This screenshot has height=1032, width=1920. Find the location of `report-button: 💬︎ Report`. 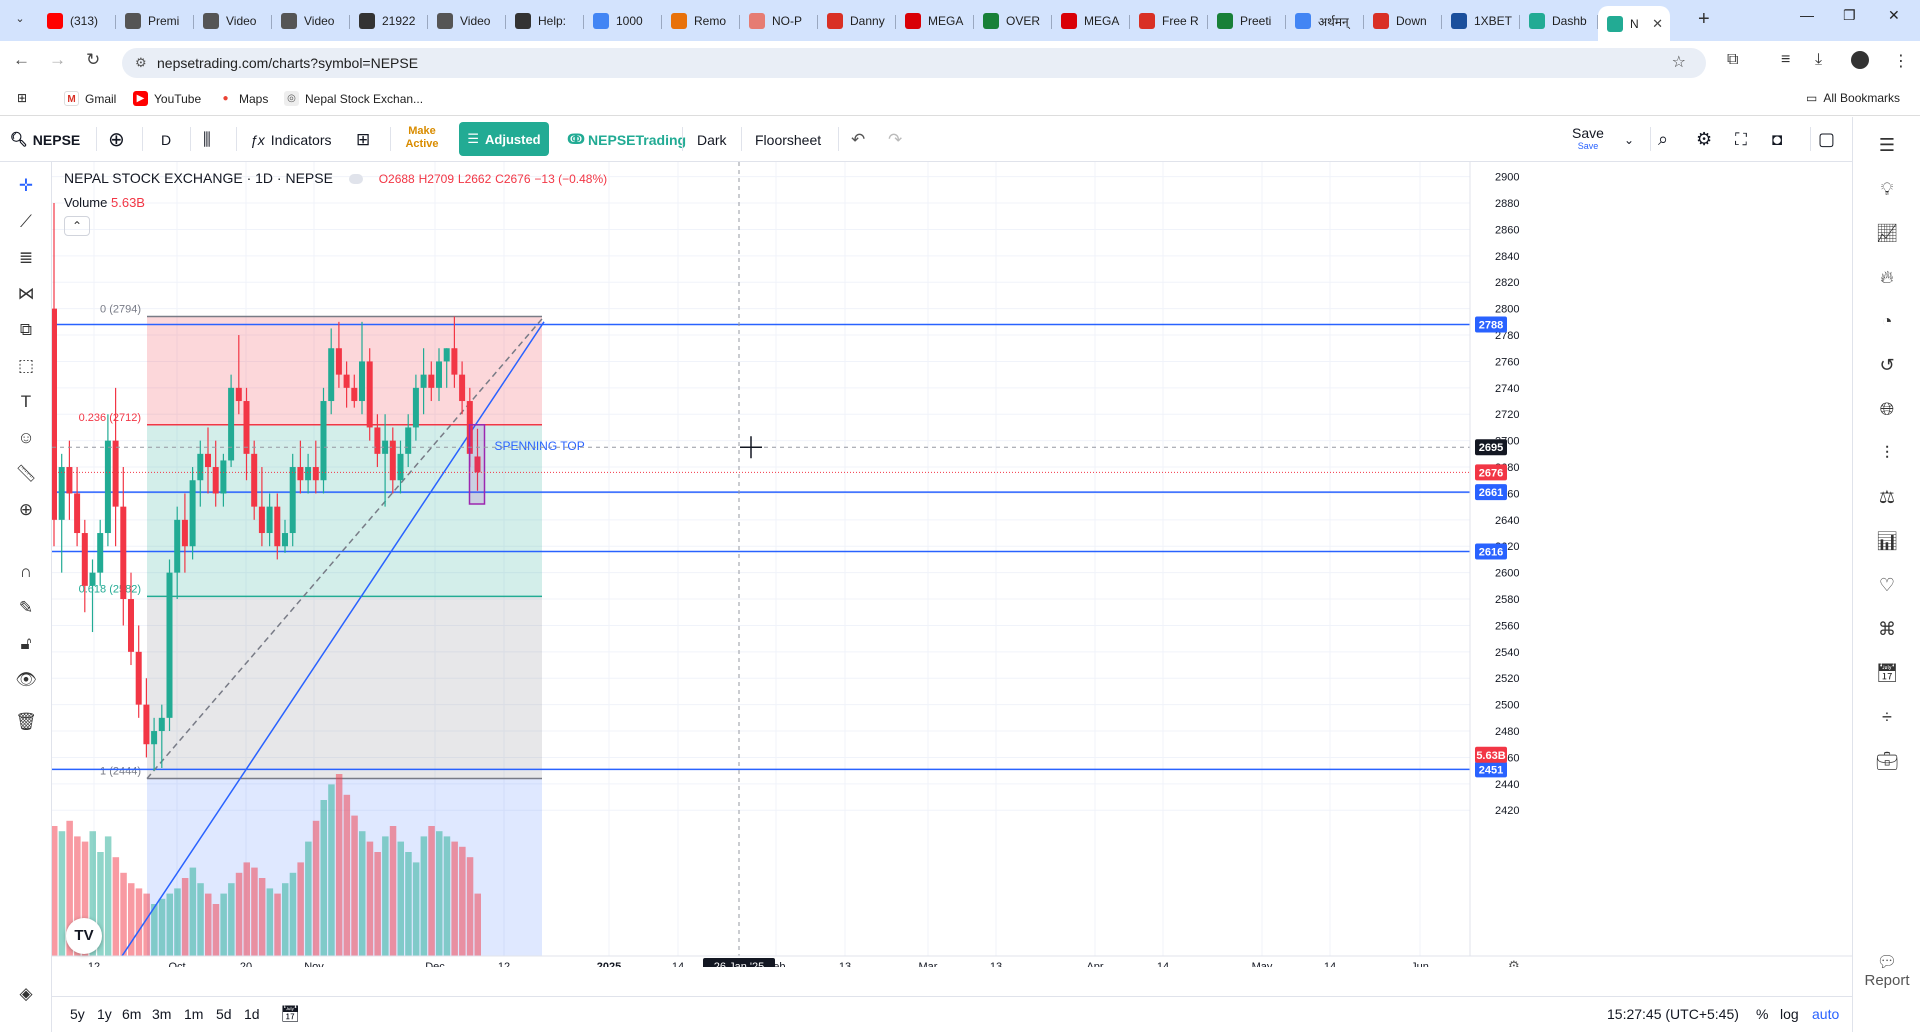

report-button: 💬︎ Report is located at coordinates (1886, 970).